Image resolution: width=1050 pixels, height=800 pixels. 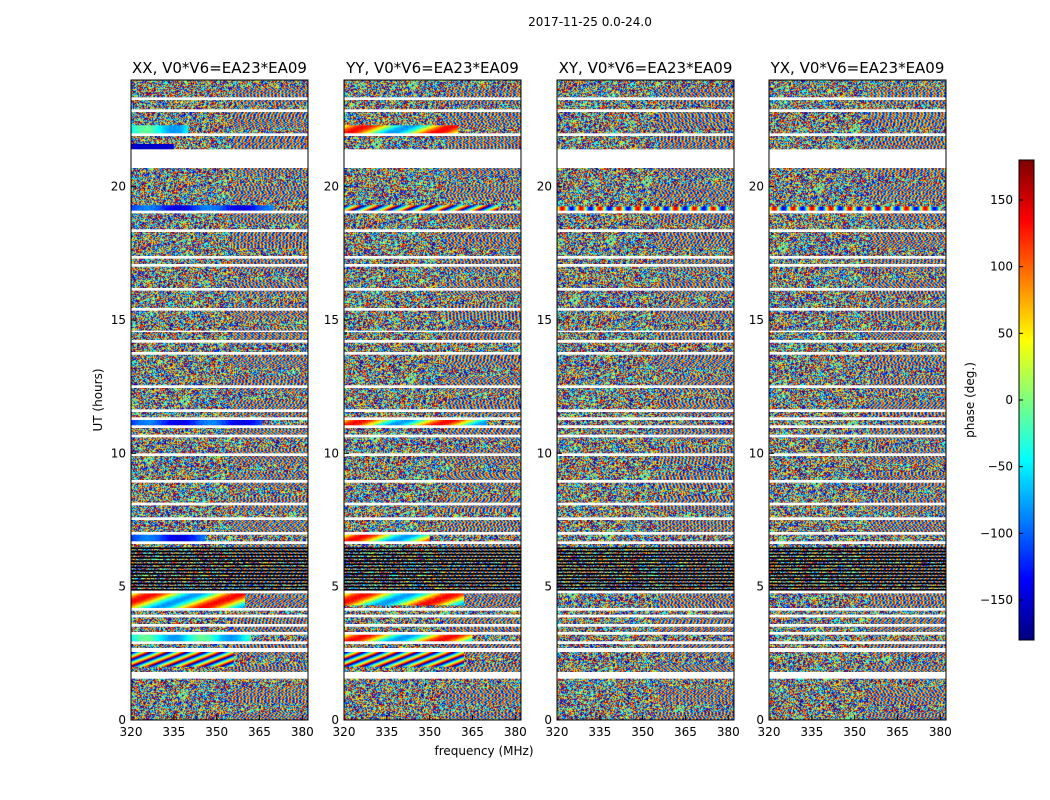 What do you see at coordinates (98, 399) in the screenshot?
I see `y-axis-label: UT (hours)` at bounding box center [98, 399].